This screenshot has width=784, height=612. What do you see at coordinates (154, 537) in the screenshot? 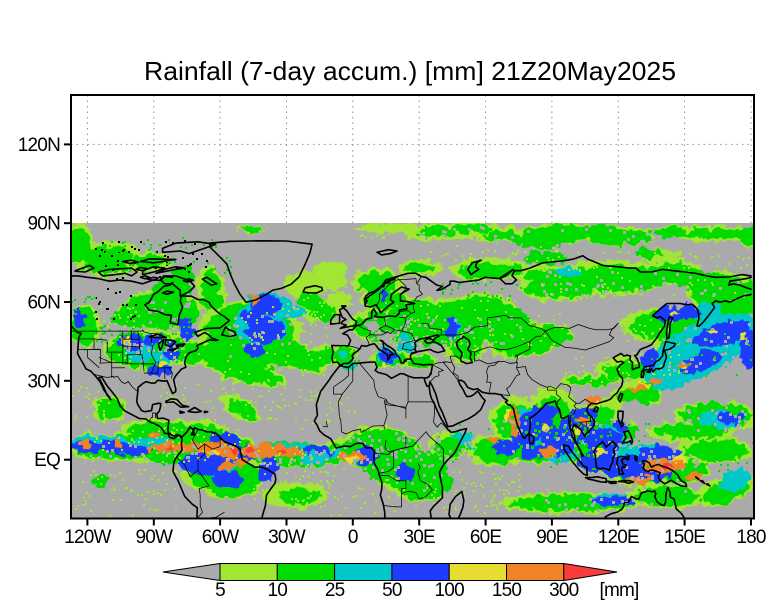
I see `svg-text: 90W` at bounding box center [154, 537].